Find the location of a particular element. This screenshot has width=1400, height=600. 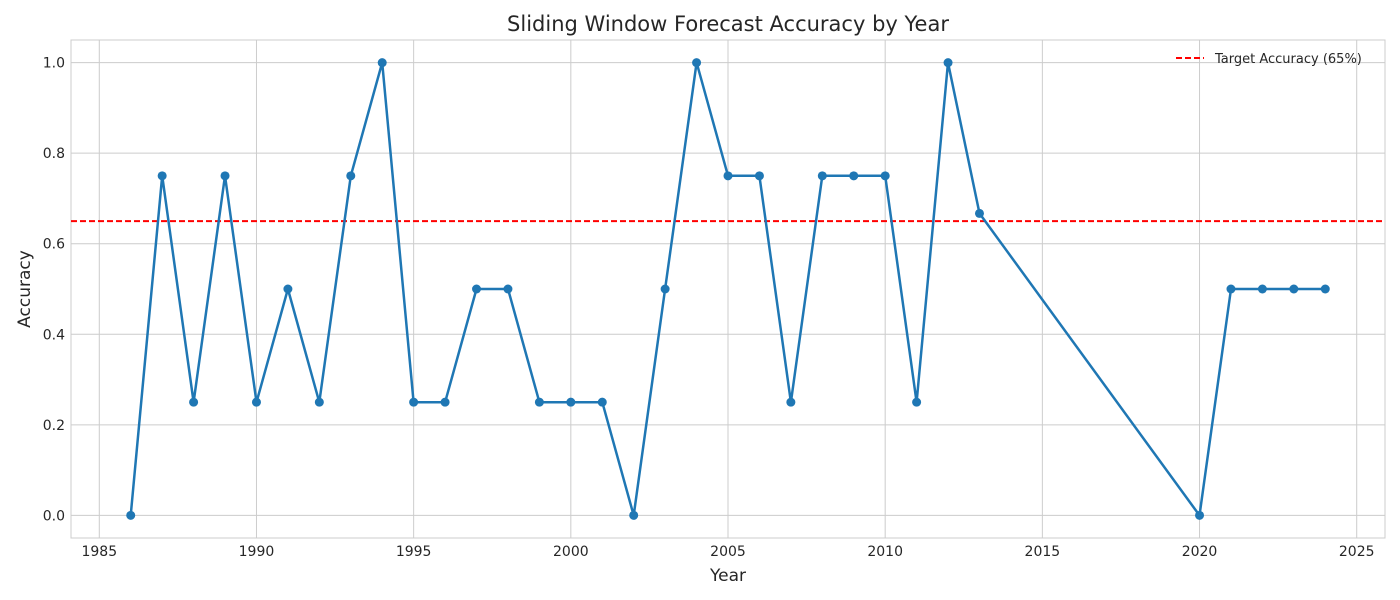

x-axis-label: Year is located at coordinates (727, 576).